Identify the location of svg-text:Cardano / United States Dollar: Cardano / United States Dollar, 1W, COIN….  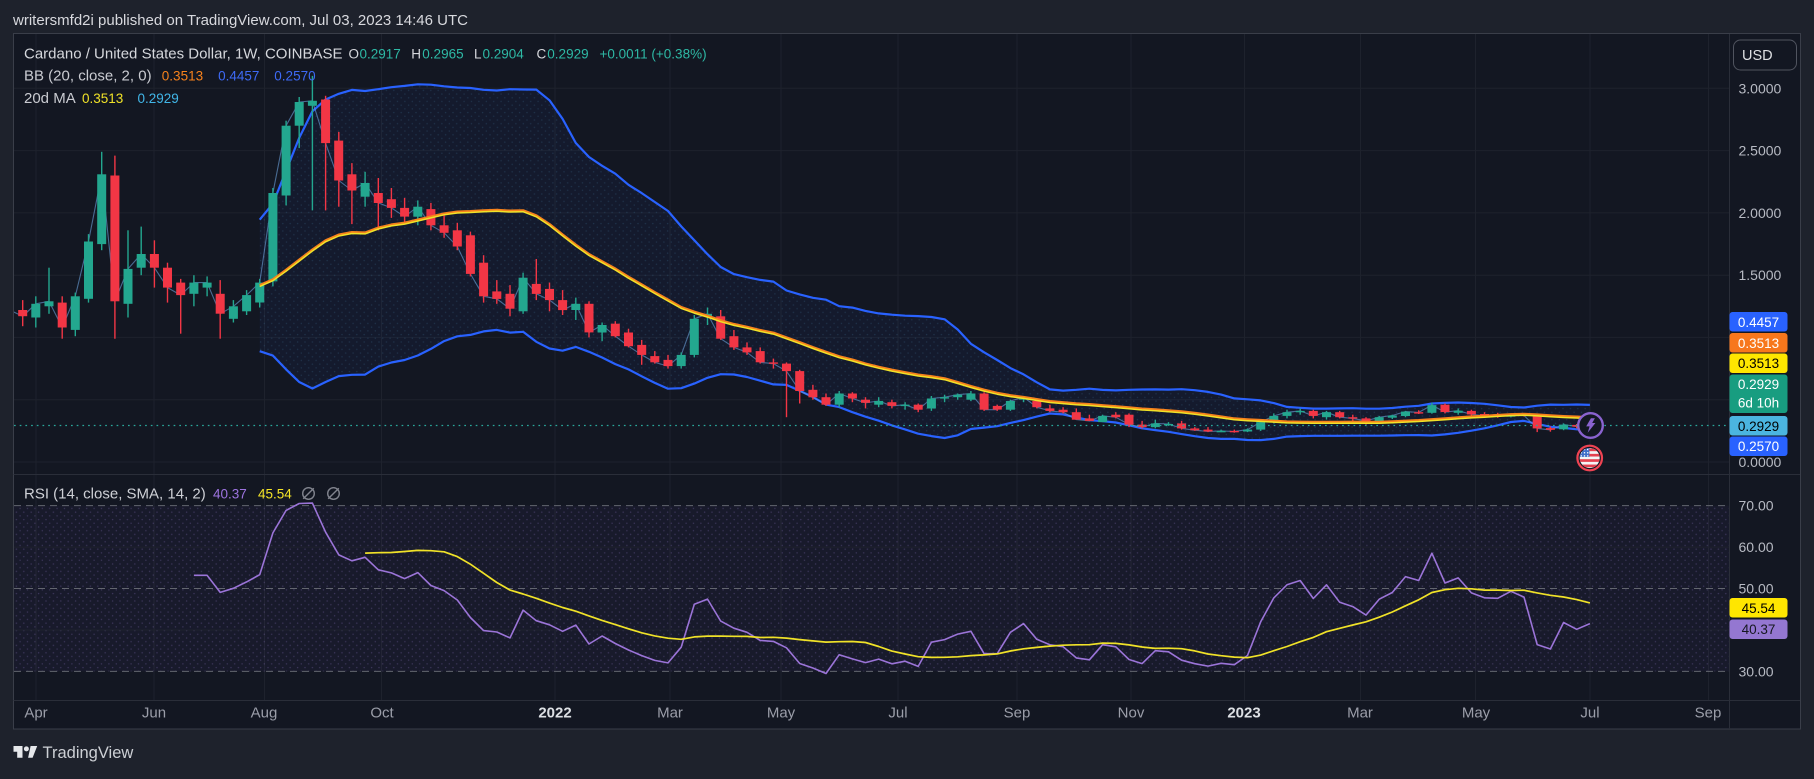
(183, 54).